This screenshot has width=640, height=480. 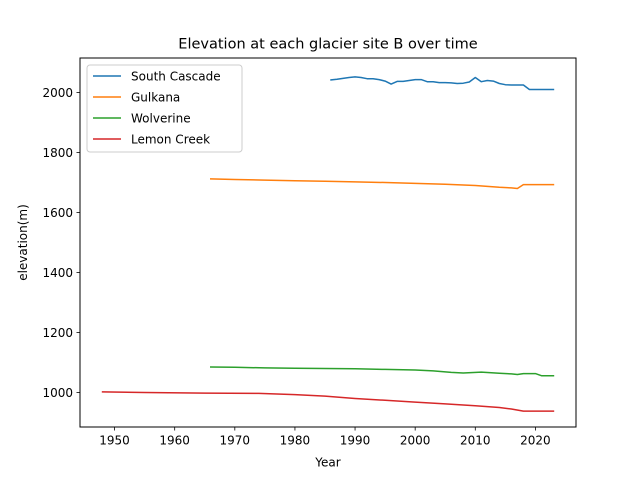 What do you see at coordinates (57, 273) in the screenshot?
I see `y-tick-label: 1400` at bounding box center [57, 273].